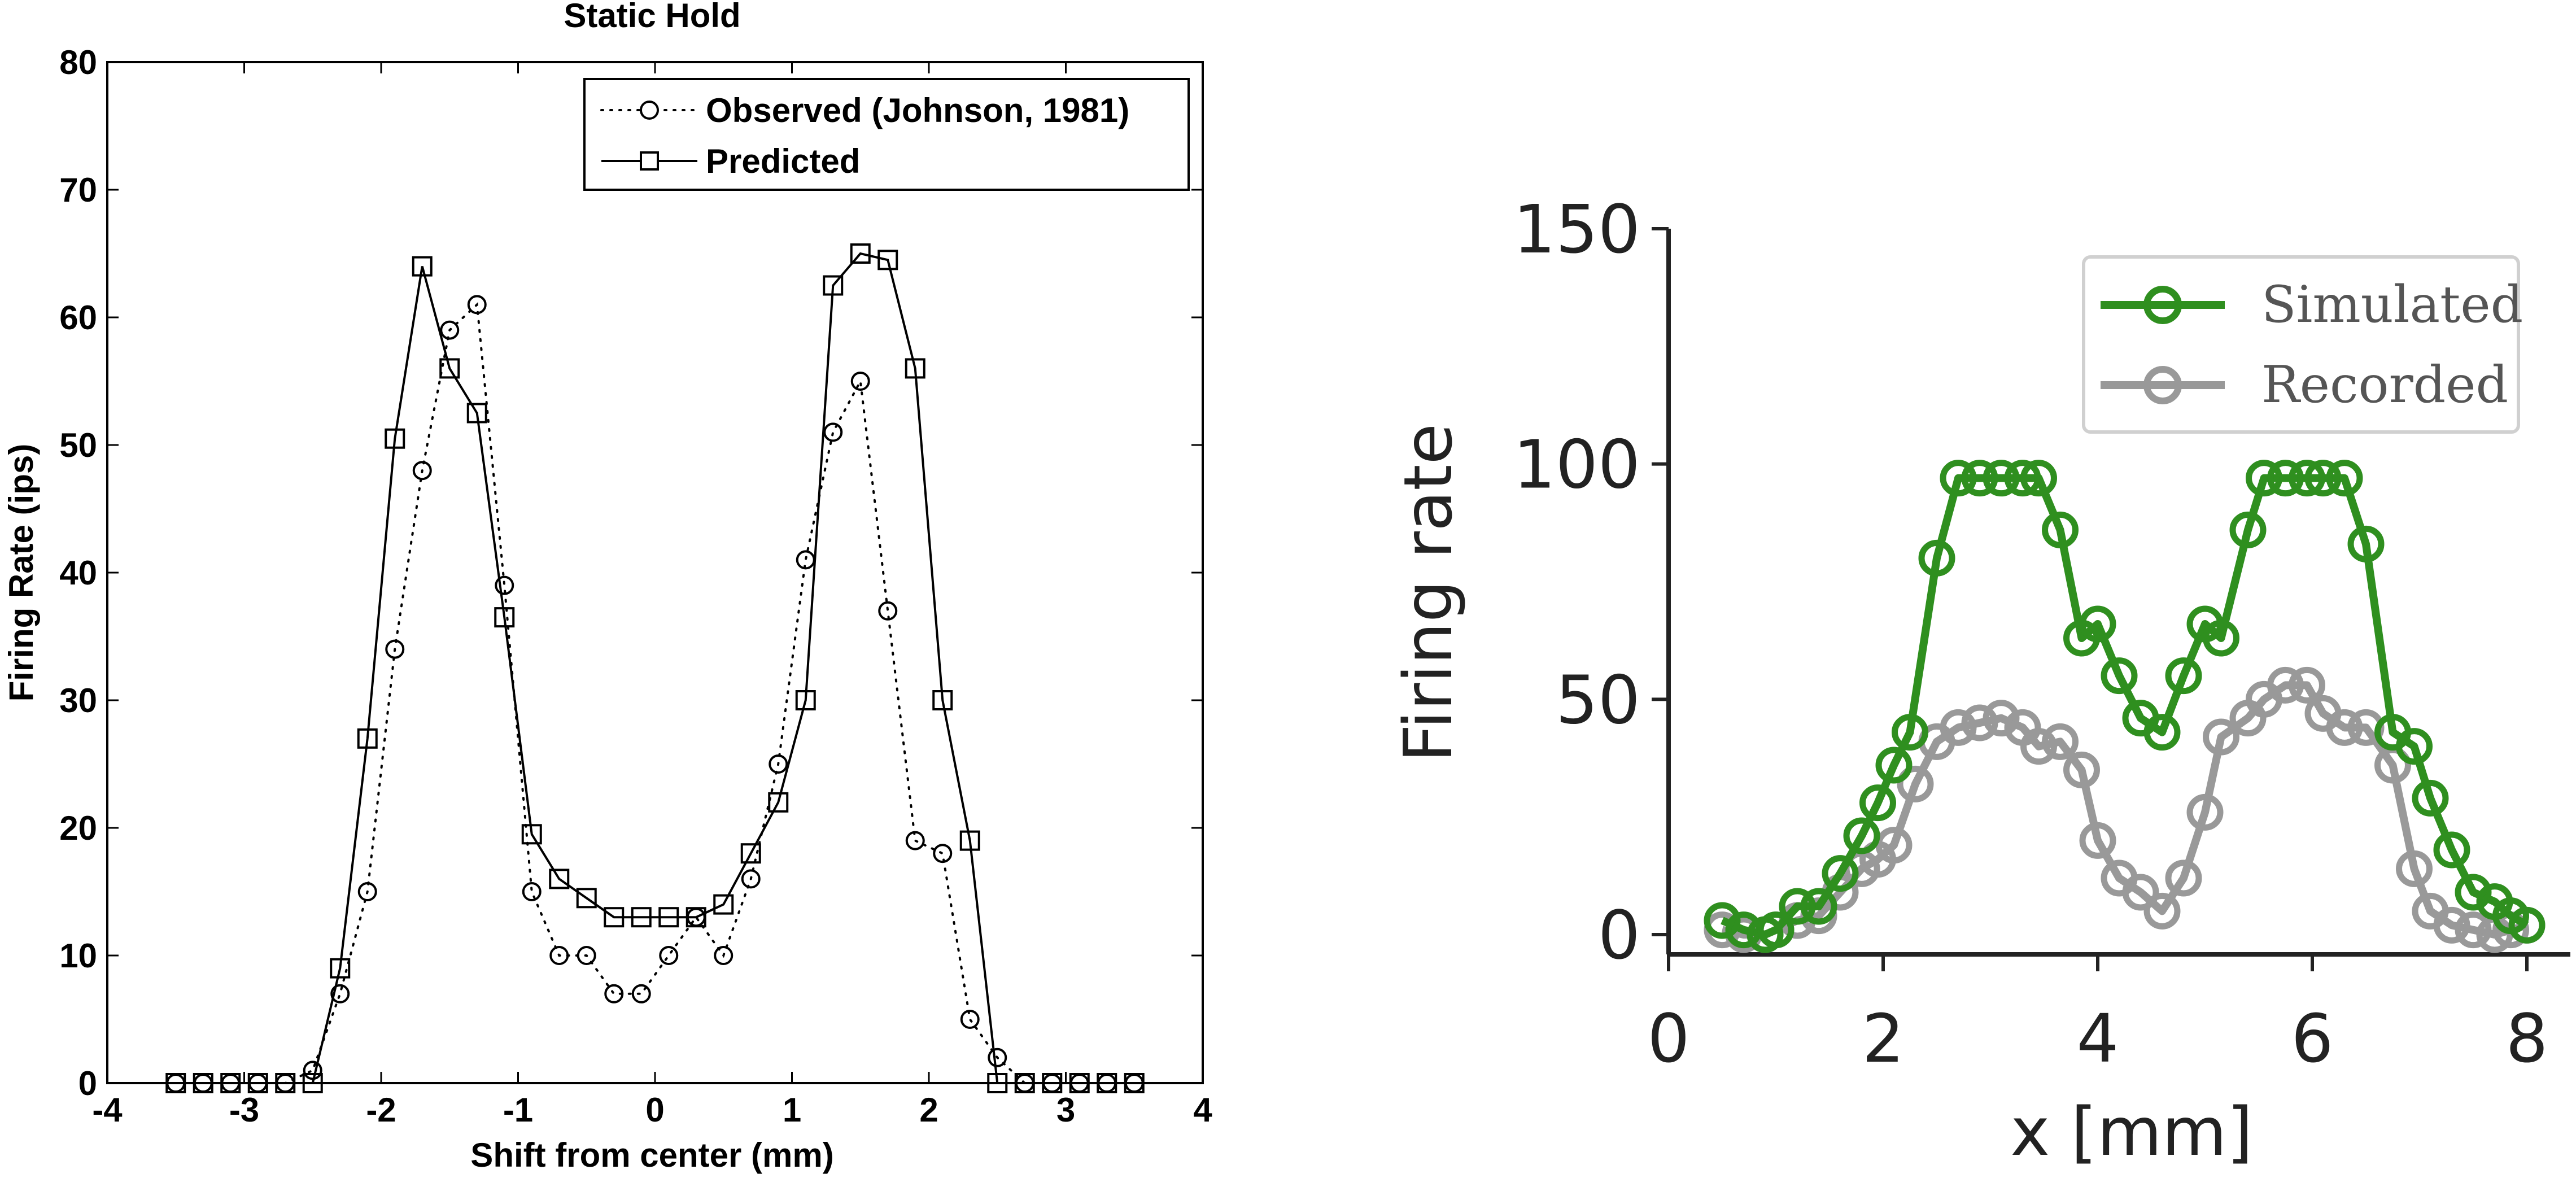  I want to click on left-legend: Observed (Johnson, 1981) Predicted, so click(886, 134).